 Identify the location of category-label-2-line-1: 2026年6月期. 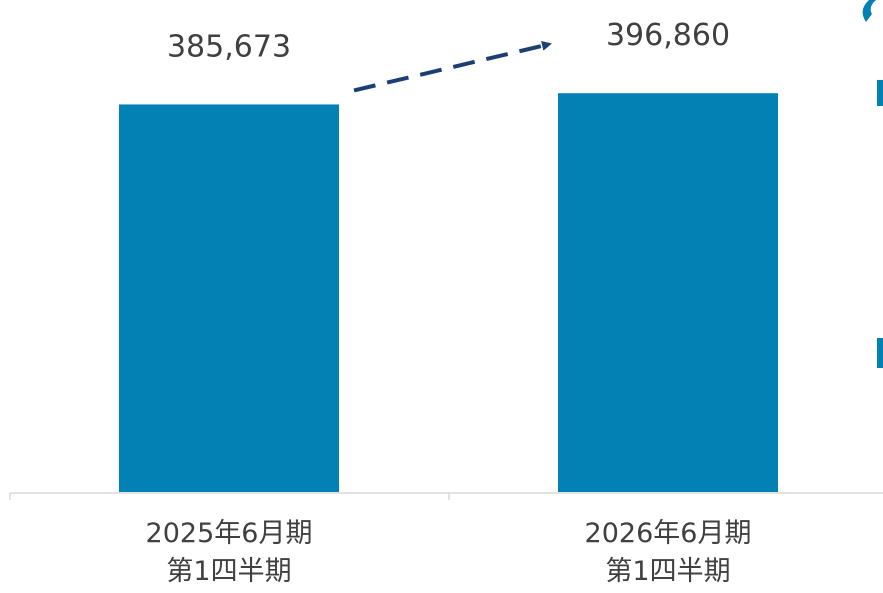
(668, 533).